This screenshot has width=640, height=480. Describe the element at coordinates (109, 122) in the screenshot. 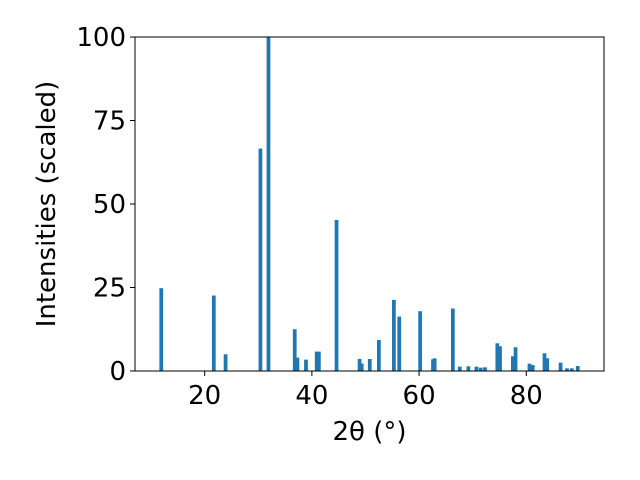

I see `y-tick-label: 75` at that location.